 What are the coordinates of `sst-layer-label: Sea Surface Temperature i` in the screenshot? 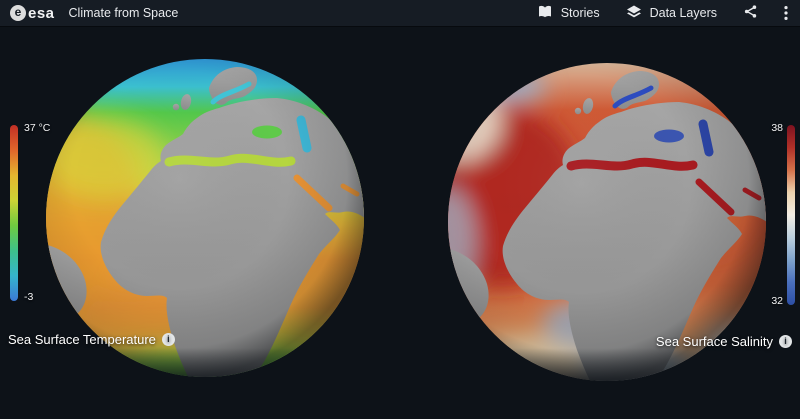 It's located at (91, 339).